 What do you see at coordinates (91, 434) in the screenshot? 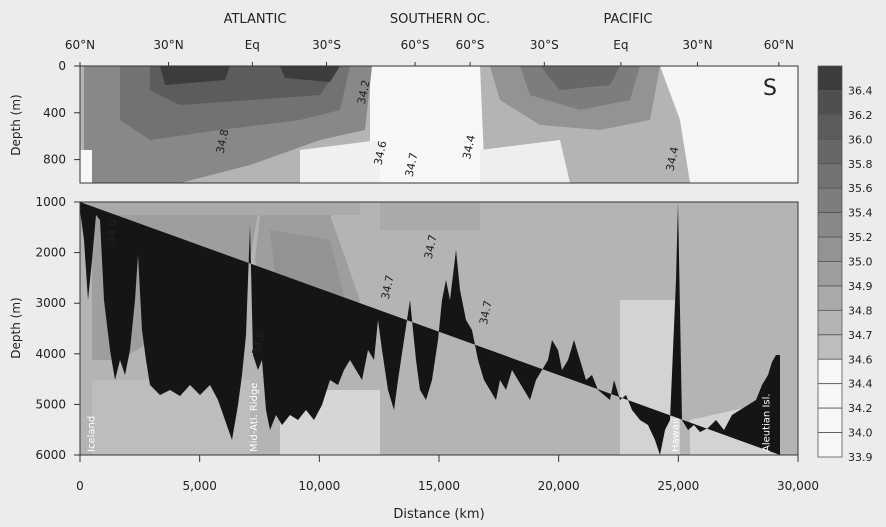
I see `feature-label: Iceland` at bounding box center [91, 434].